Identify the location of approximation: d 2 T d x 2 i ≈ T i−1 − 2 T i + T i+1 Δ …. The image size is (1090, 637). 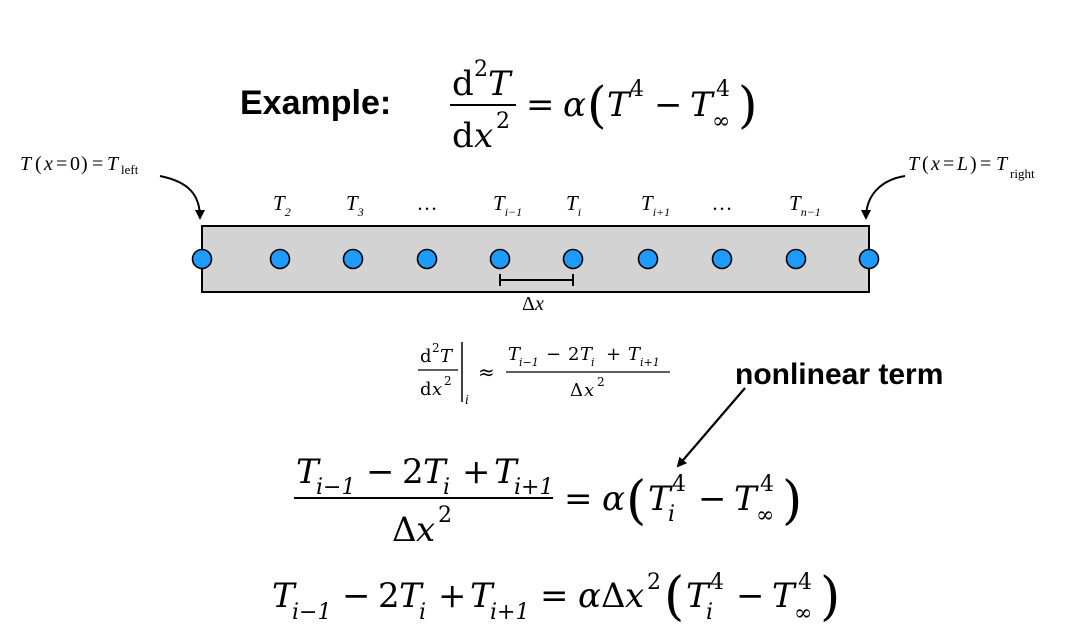
(544, 374).